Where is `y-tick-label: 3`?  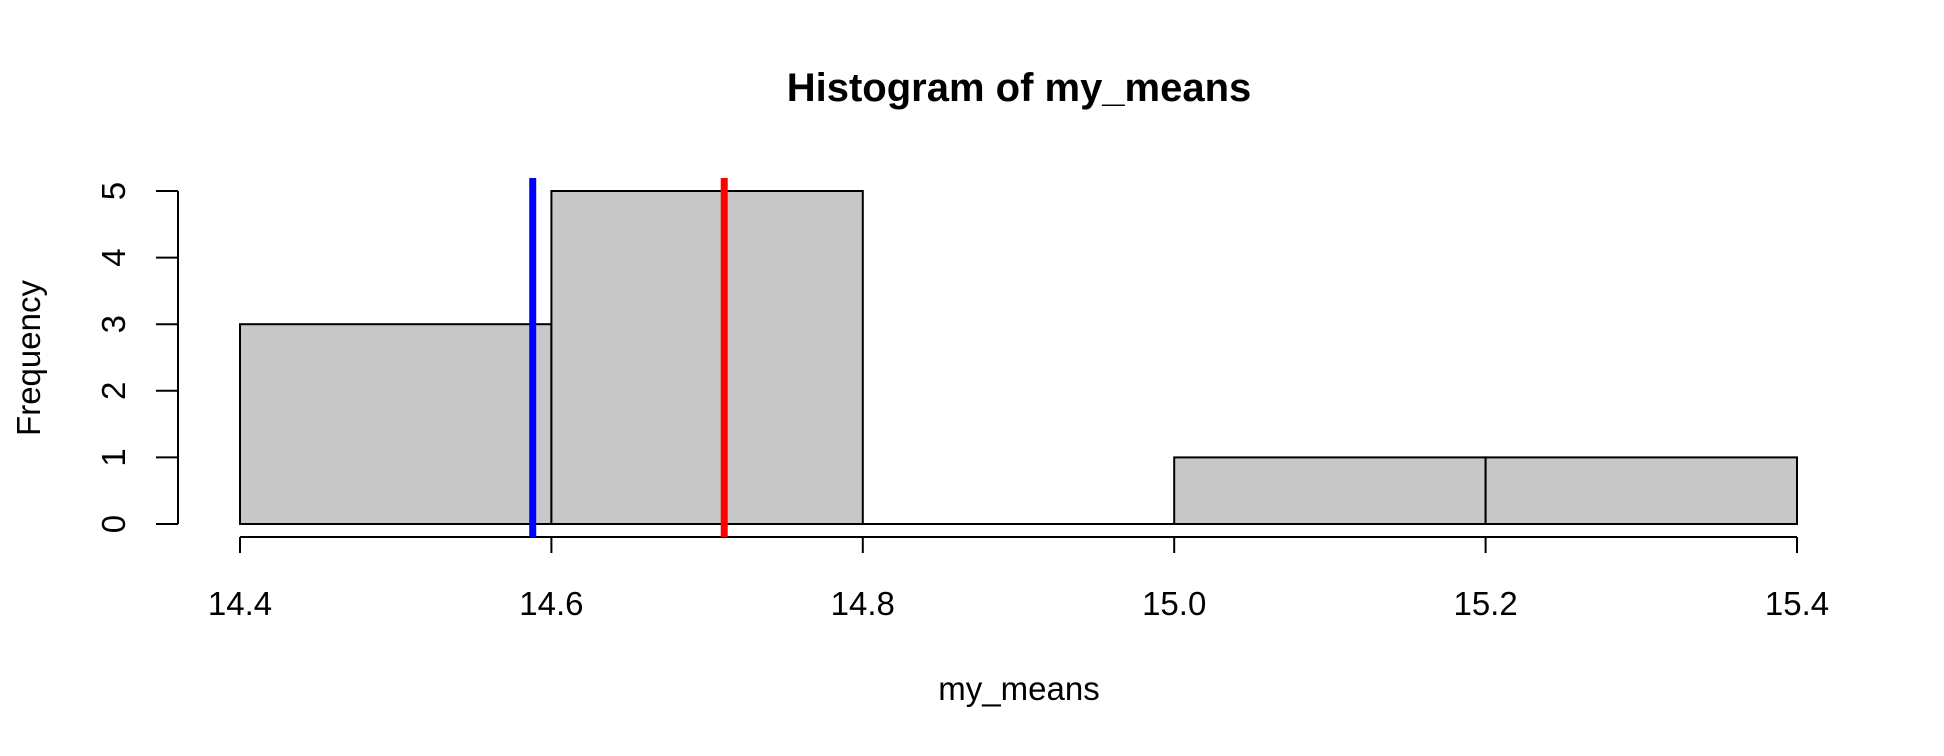
y-tick-label: 3 is located at coordinates (113, 324).